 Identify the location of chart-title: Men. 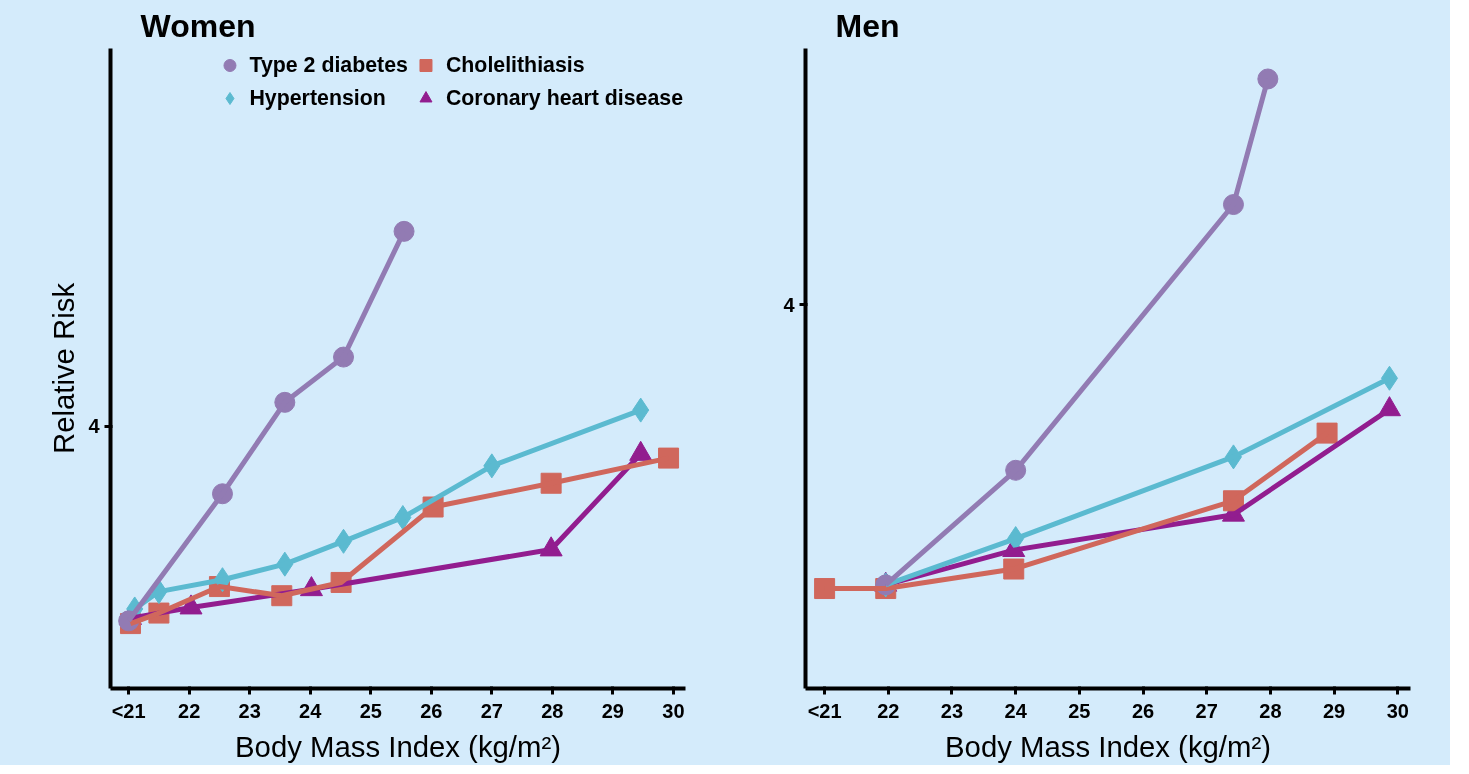
(867, 25).